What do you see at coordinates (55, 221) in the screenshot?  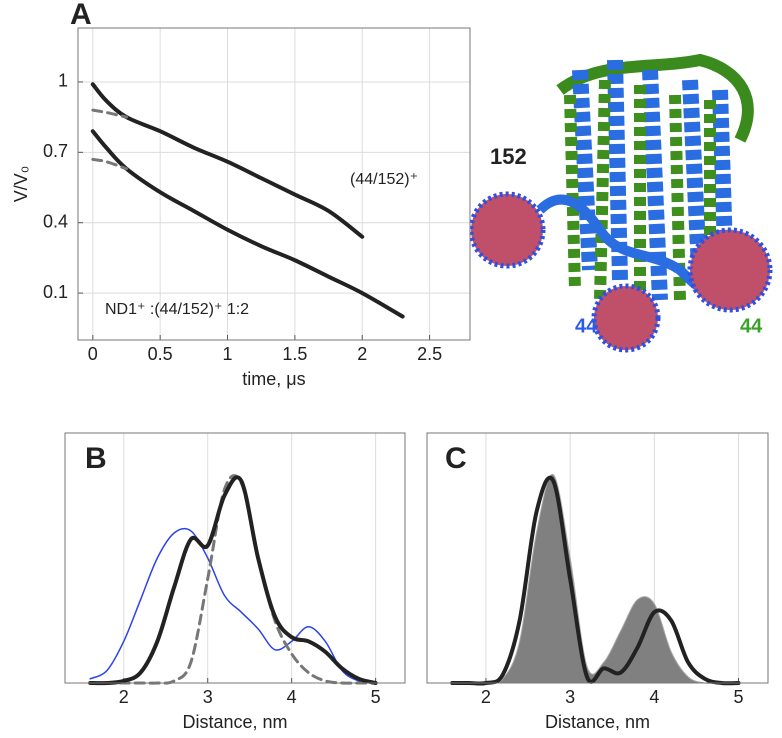 I see `y-tick-label: 0.4` at bounding box center [55, 221].